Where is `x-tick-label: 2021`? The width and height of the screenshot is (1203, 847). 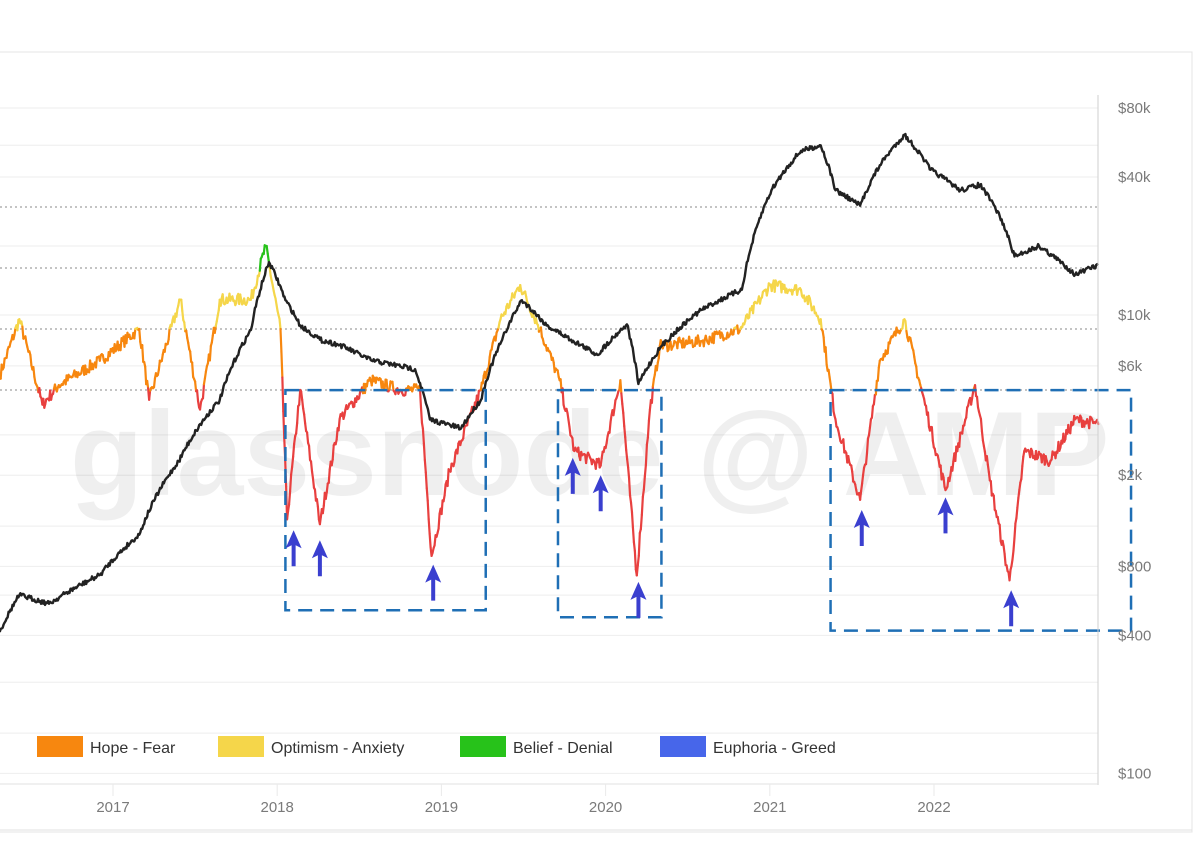 x-tick-label: 2021 is located at coordinates (769, 807).